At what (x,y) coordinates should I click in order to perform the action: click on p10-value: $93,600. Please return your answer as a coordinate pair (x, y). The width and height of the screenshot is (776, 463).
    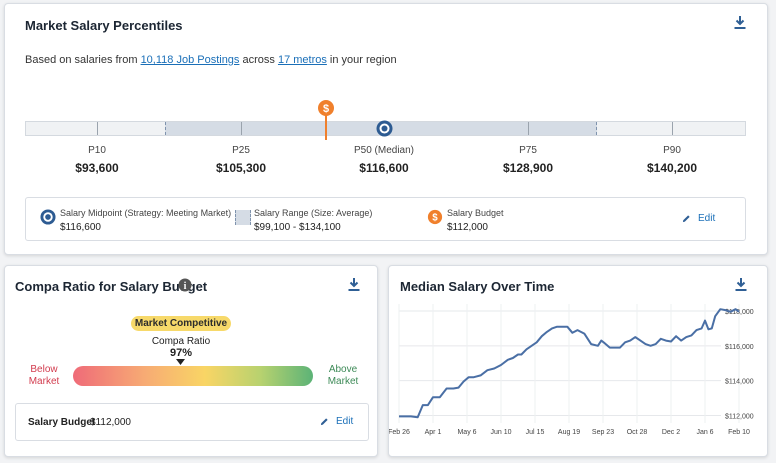
    Looking at the image, I should click on (97, 168).